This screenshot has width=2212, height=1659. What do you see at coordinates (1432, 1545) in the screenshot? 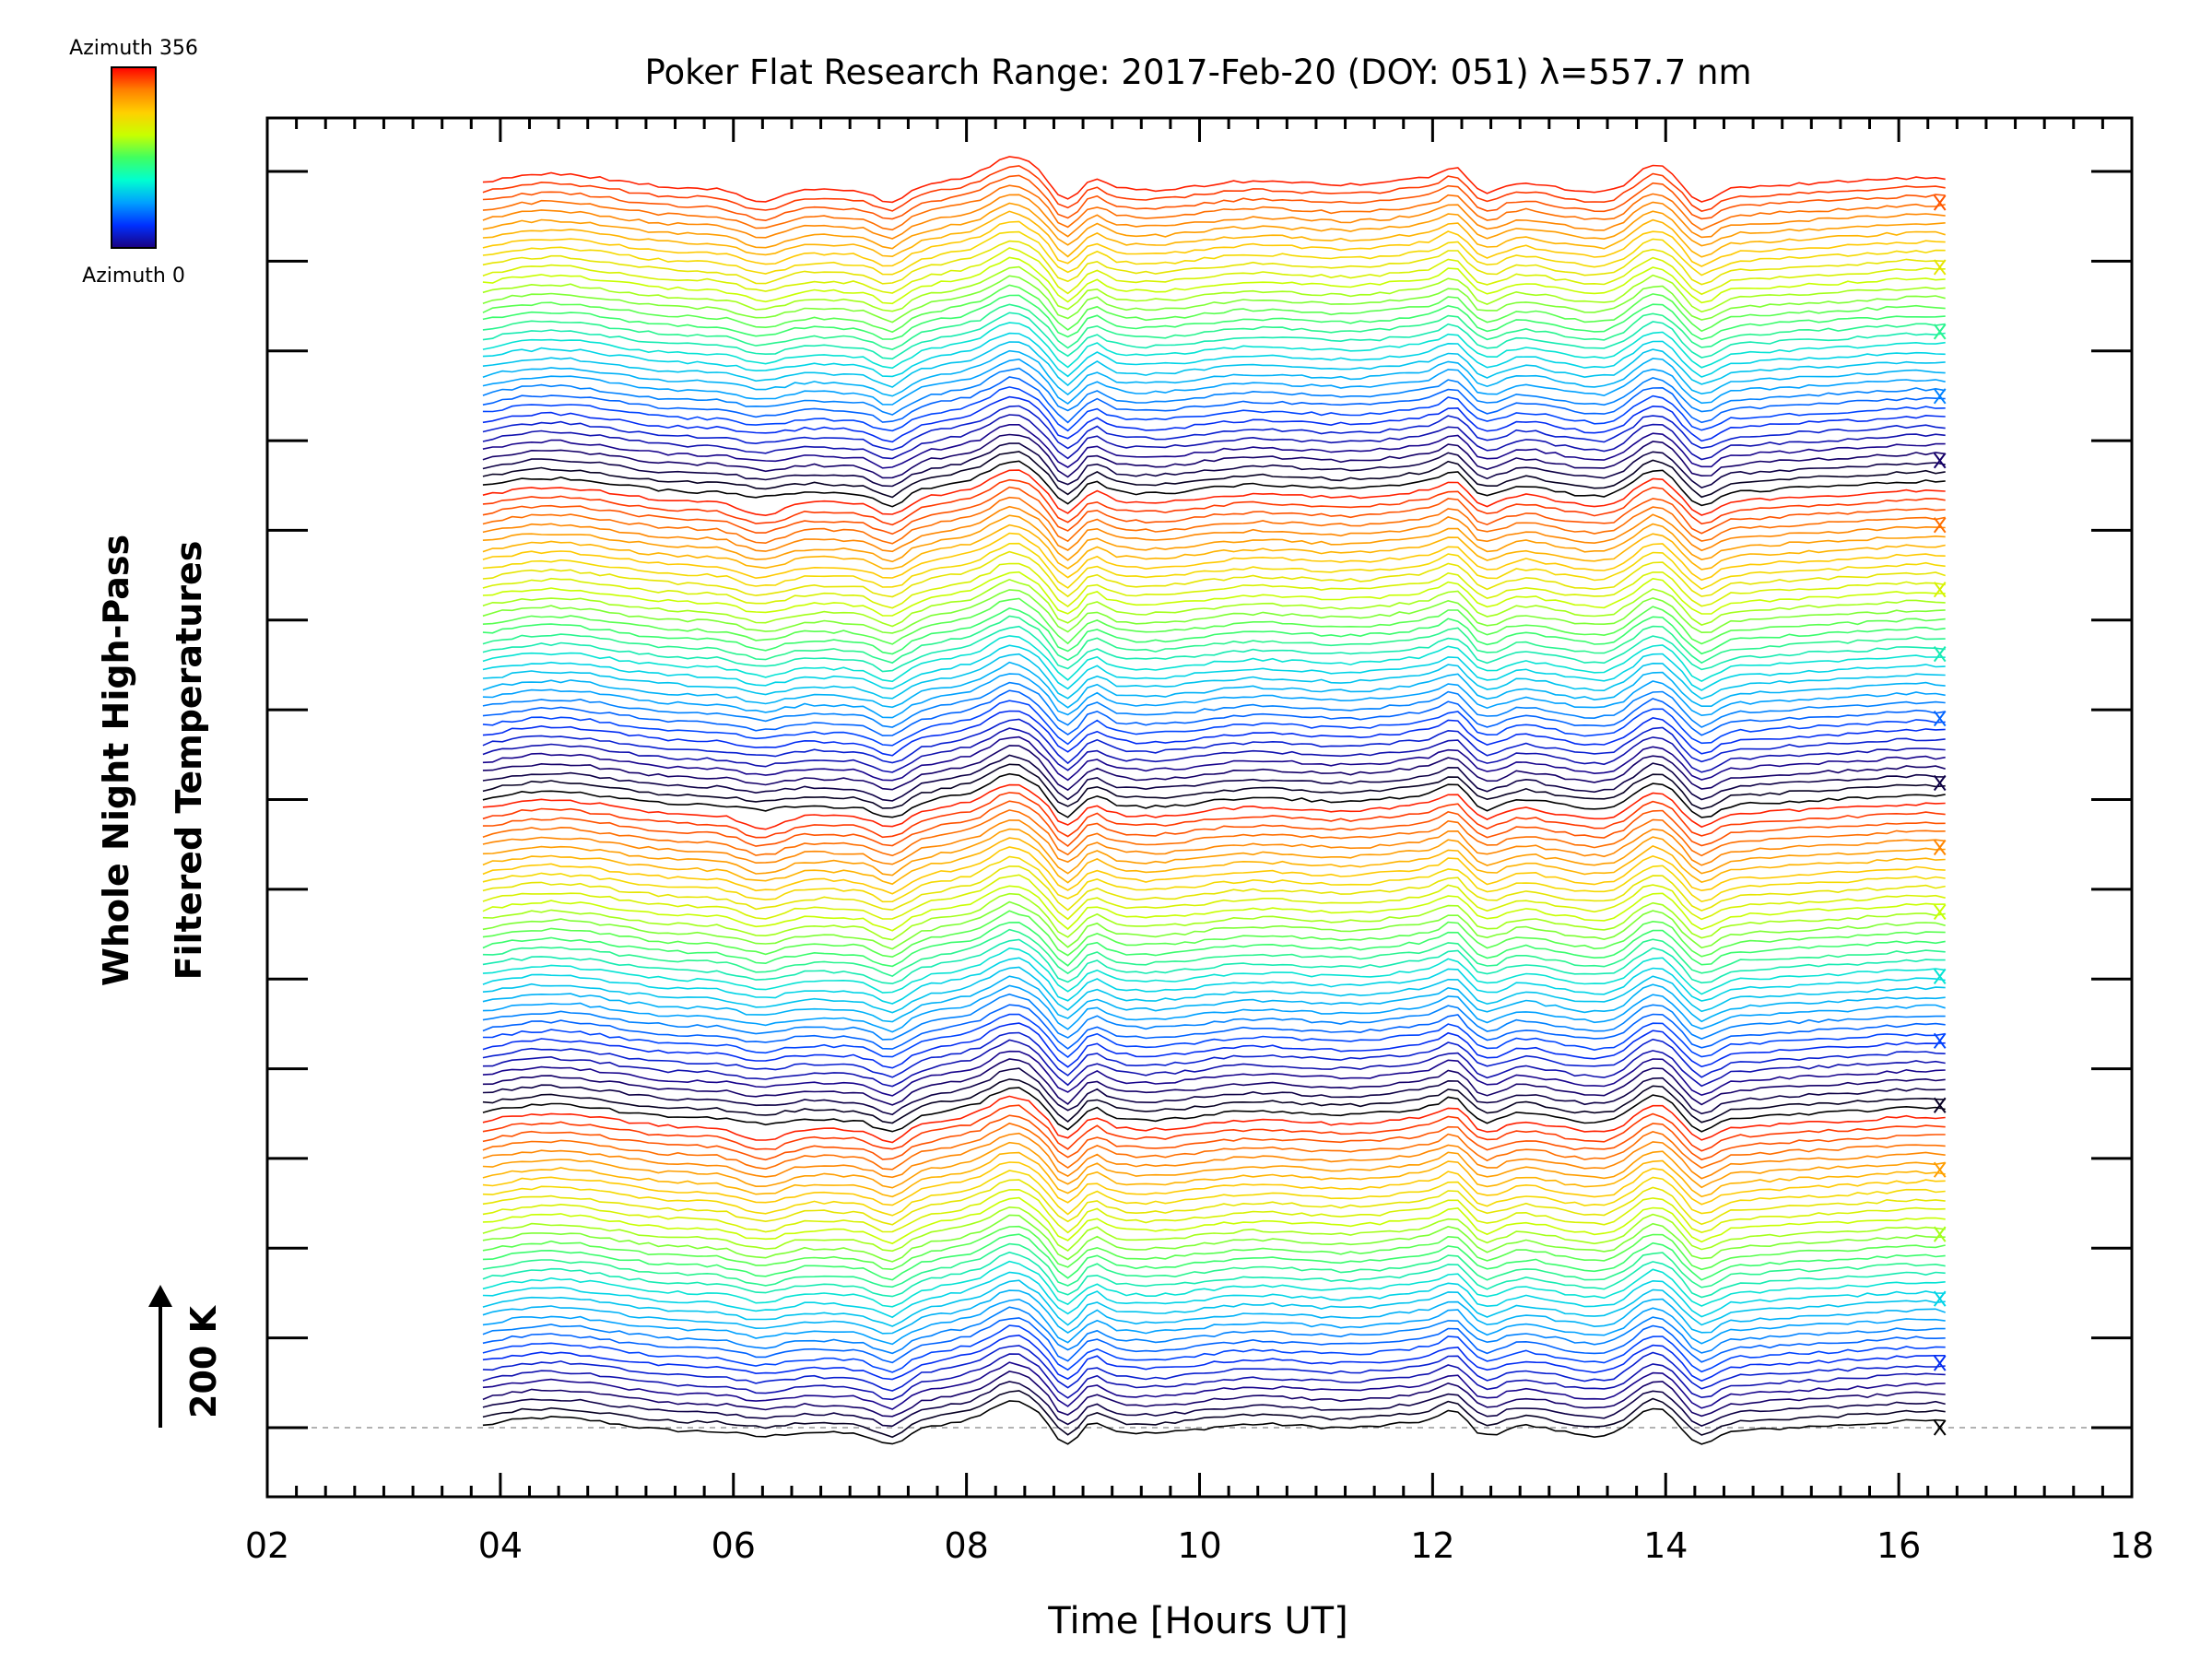
I see `x-tick-label: 12` at bounding box center [1432, 1545].